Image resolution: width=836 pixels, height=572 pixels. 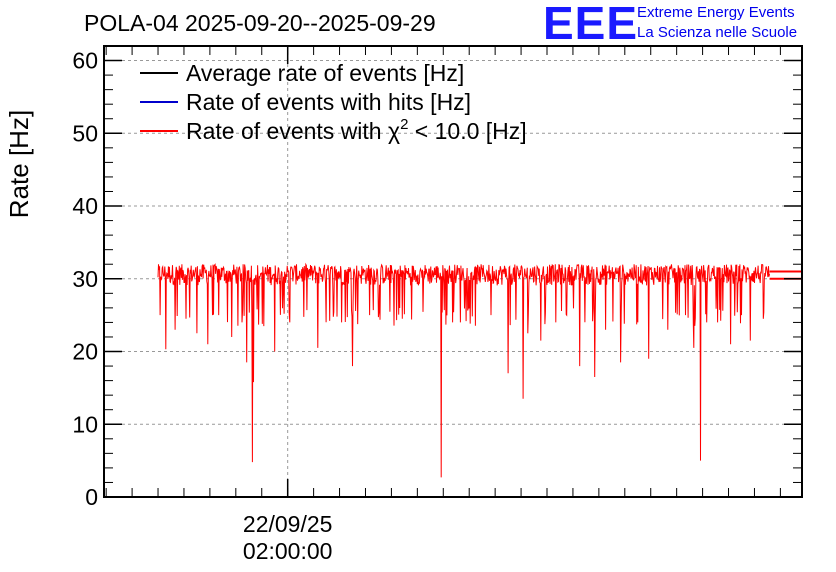 What do you see at coordinates (356, 130) in the screenshot?
I see `legend-label: Rate of events with χ2 < 10.0 [Hz]` at bounding box center [356, 130].